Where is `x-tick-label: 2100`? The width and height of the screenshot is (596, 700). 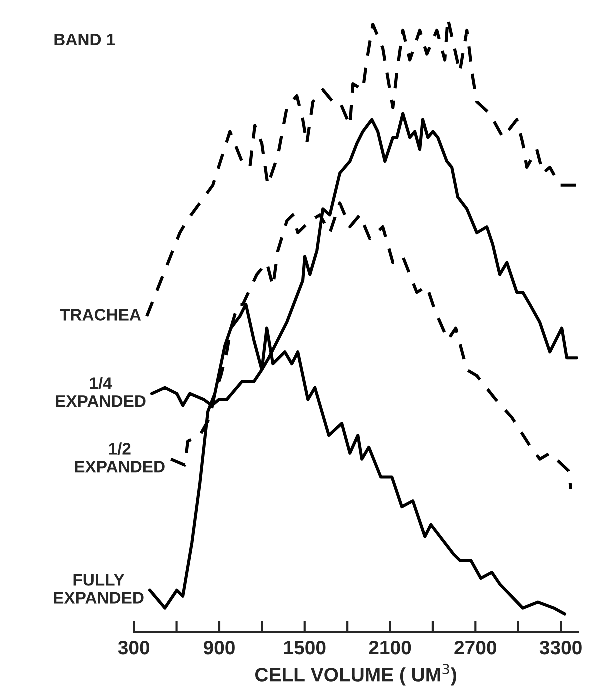
x-tick-label: 2100 is located at coordinates (390, 647).